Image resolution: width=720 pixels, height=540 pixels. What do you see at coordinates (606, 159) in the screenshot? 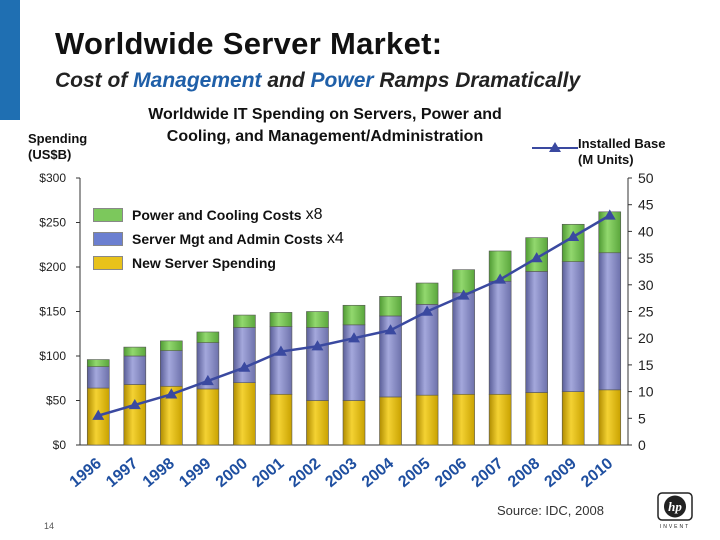
I see `y-axis-right-title-line: (M Units)` at bounding box center [606, 159].